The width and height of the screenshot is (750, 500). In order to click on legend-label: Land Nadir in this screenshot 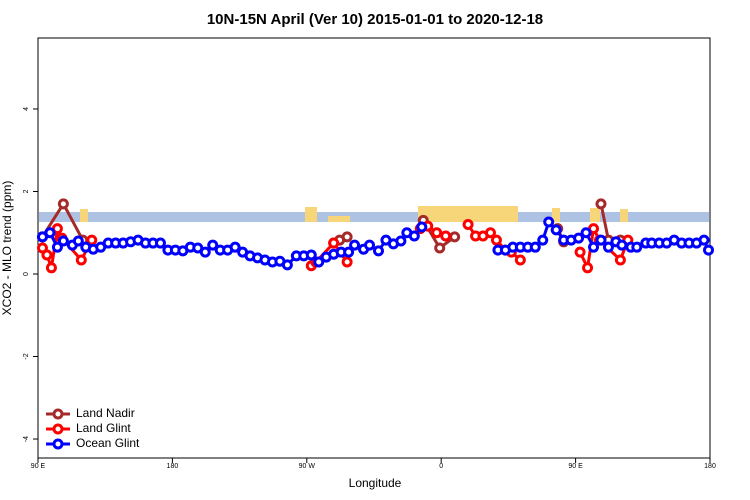, I will do `click(105, 413)`.